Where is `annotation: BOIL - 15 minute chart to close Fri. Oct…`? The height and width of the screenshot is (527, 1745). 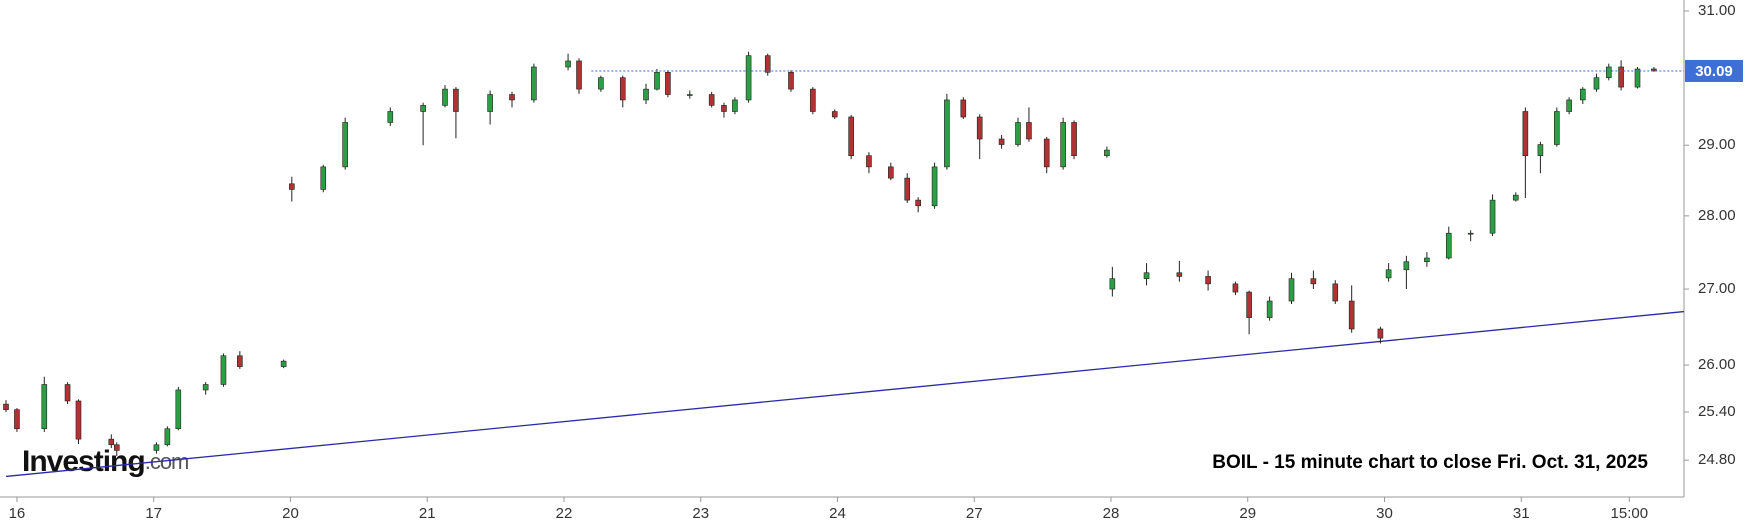
annotation: BOIL - 15 minute chart to close Fri. Oct… is located at coordinates (1430, 462).